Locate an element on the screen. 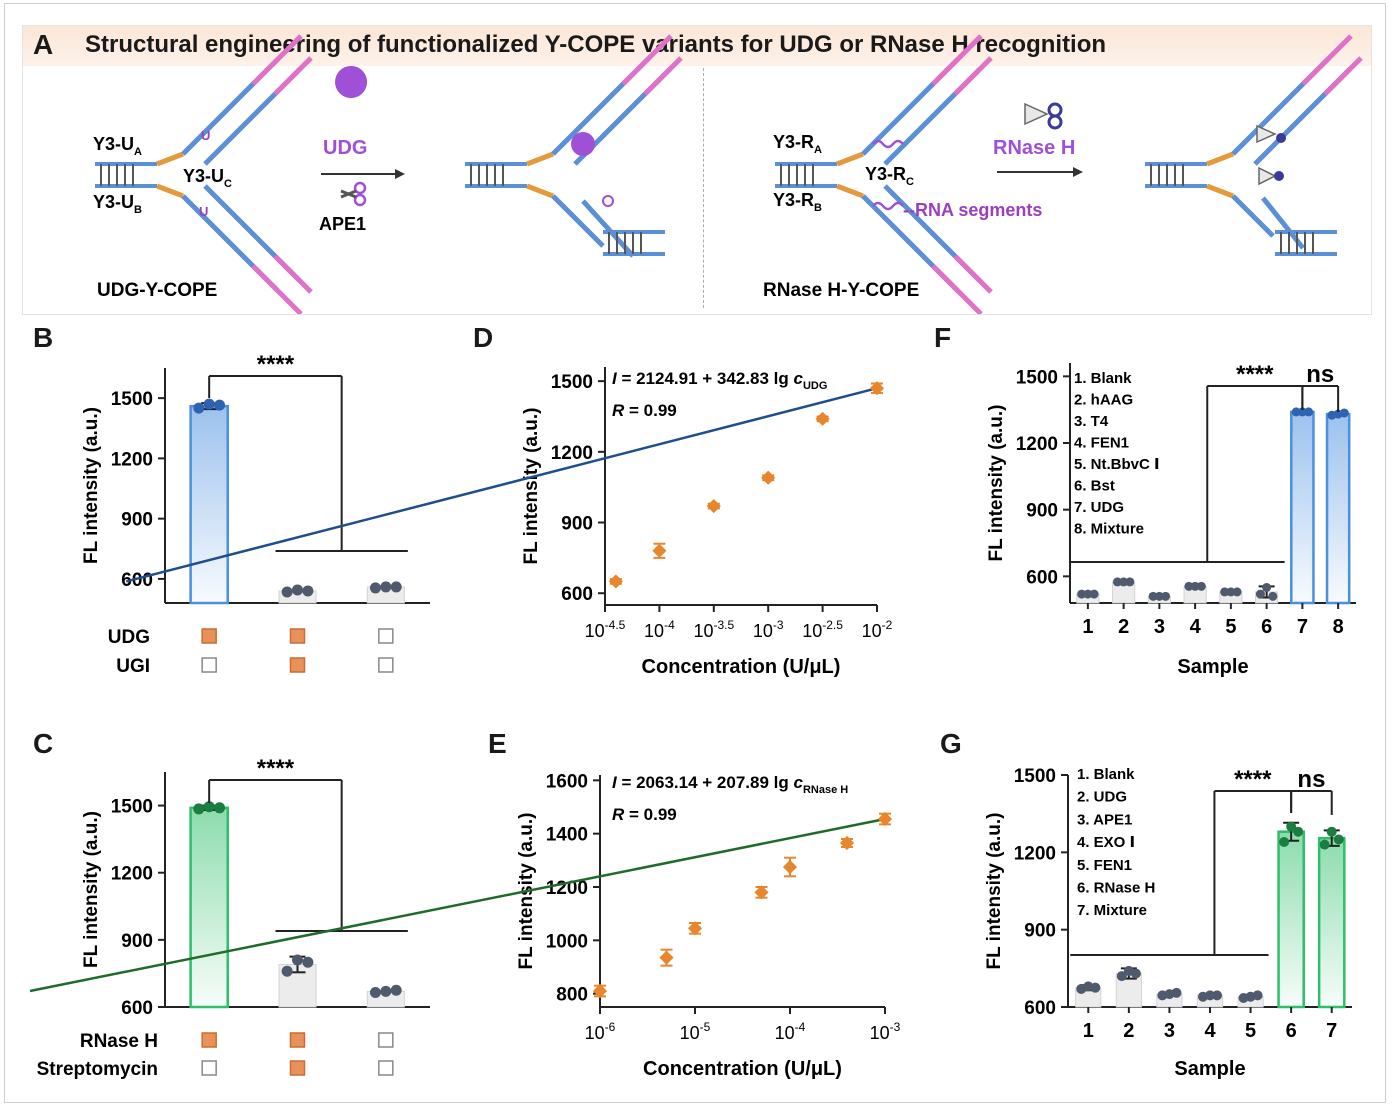  panel-e-letter: E is located at coordinates (497, 743).